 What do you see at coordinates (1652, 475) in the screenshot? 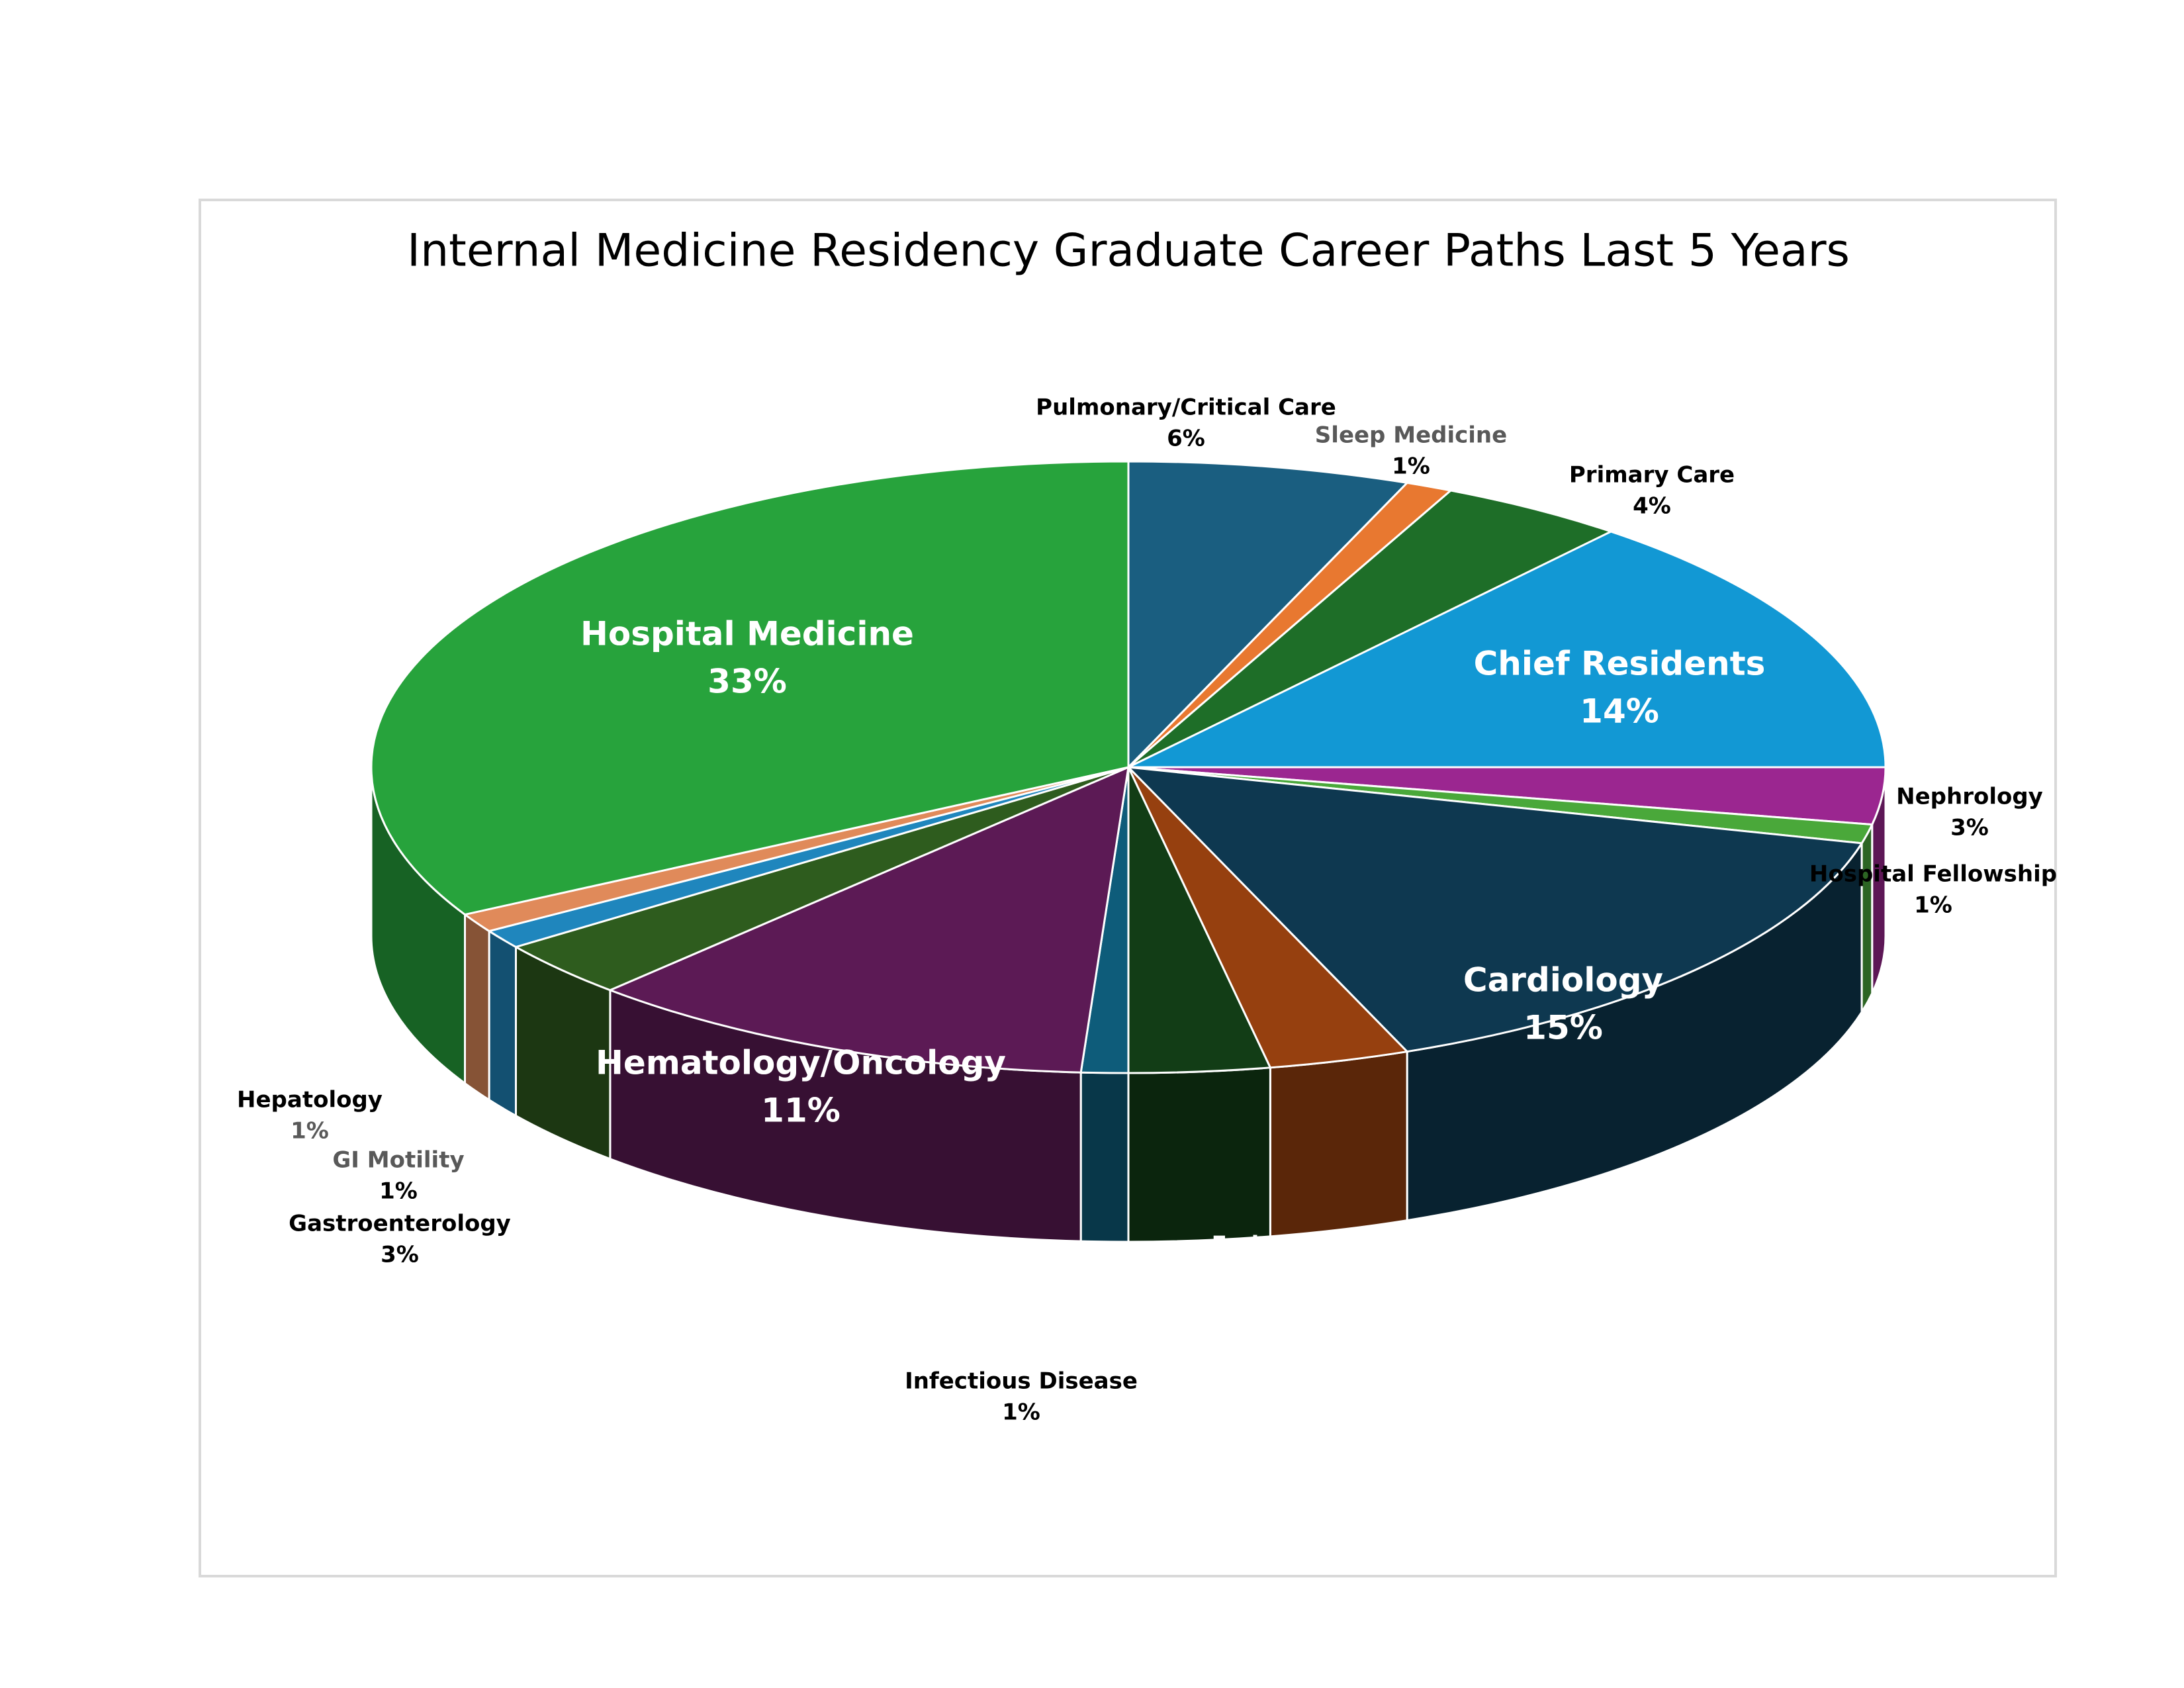
I see `data-label-name: Primary Care` at bounding box center [1652, 475].